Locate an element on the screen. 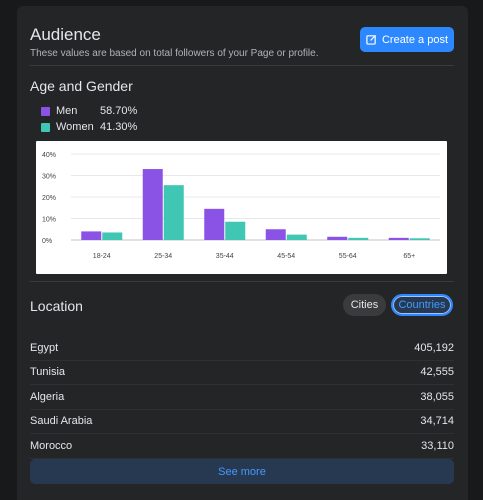  bar-men-65+ is located at coordinates (398, 238).